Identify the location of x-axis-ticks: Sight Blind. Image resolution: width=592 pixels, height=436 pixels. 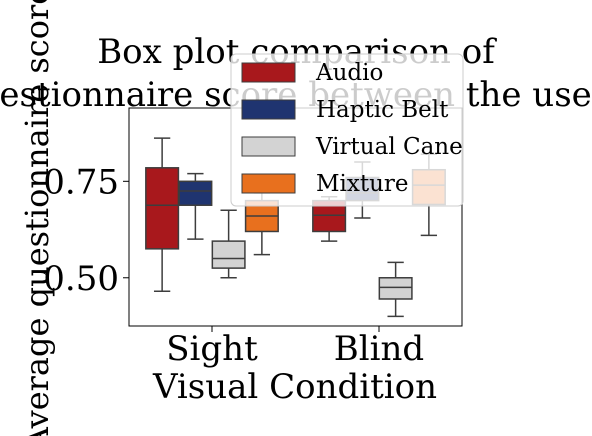
(295, 347).